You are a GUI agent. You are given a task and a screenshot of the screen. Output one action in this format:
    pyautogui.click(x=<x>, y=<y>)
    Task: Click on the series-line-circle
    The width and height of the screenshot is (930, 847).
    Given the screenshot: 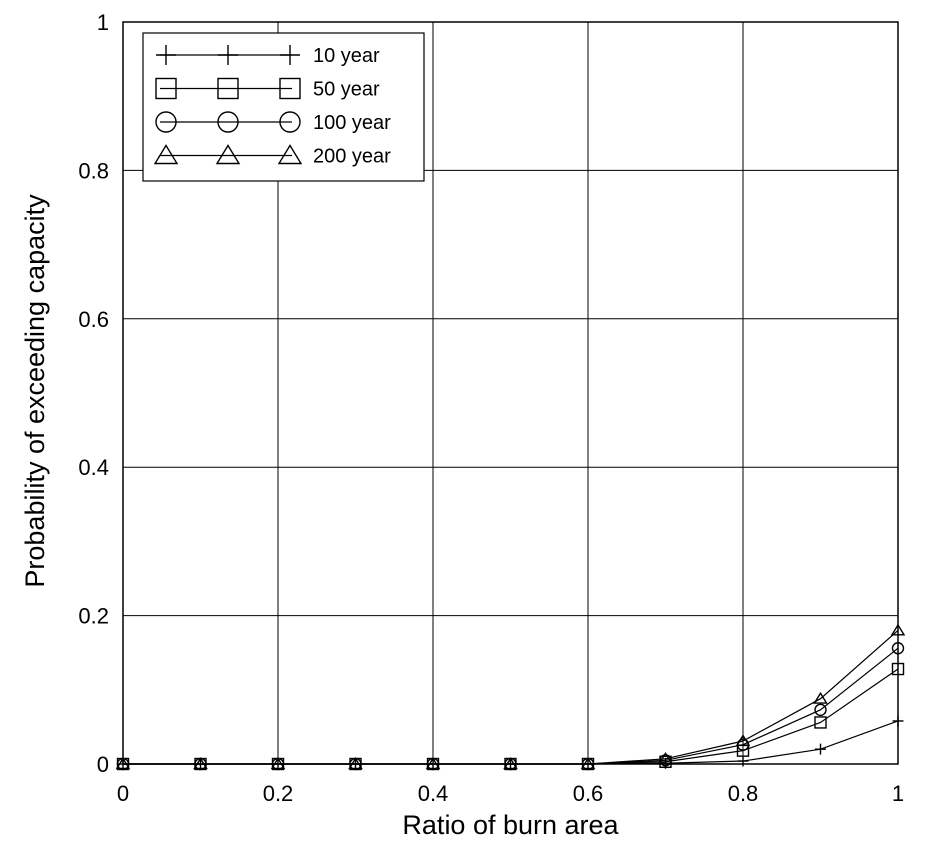 What is the action you would take?
    pyautogui.click(x=511, y=706)
    